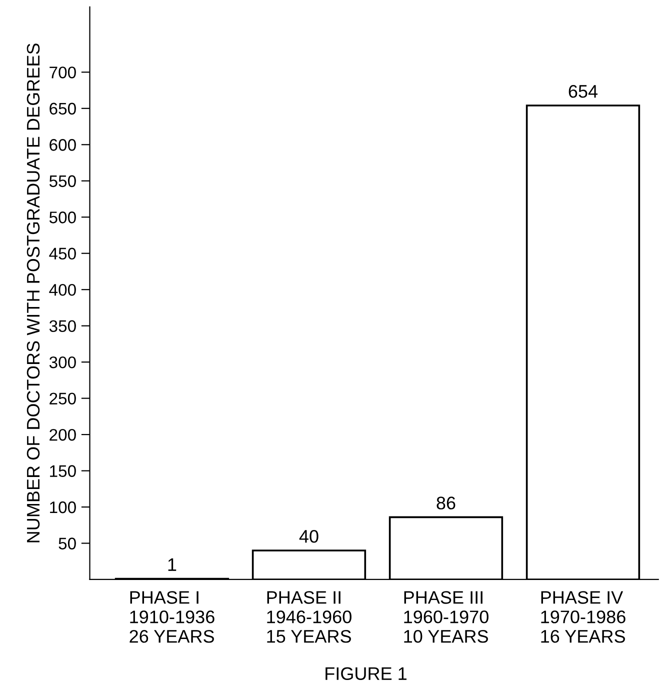 The image size is (665, 694). I want to click on data-label: 654, so click(583, 91).